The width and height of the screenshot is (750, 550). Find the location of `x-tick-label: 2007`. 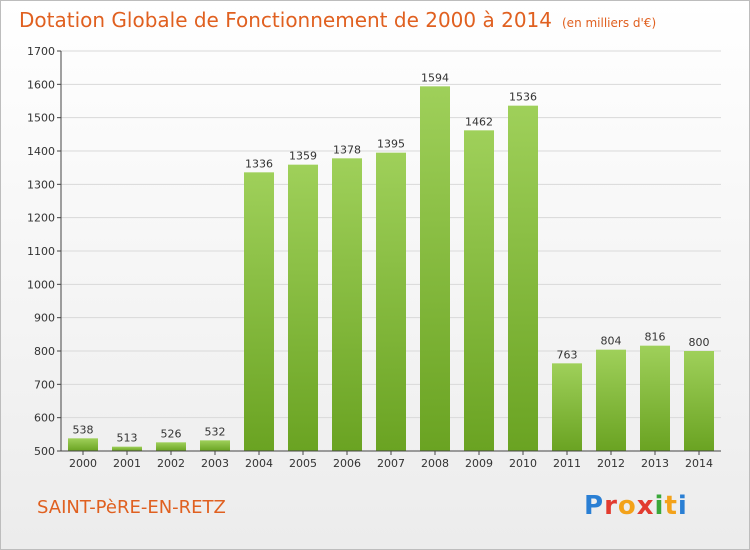

x-tick-label: 2007 is located at coordinates (391, 463).